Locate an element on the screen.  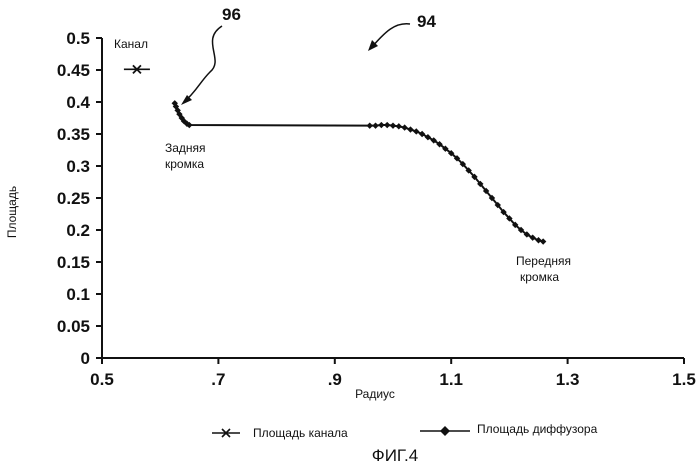
x-tick-label: 0.5 is located at coordinates (102, 379).